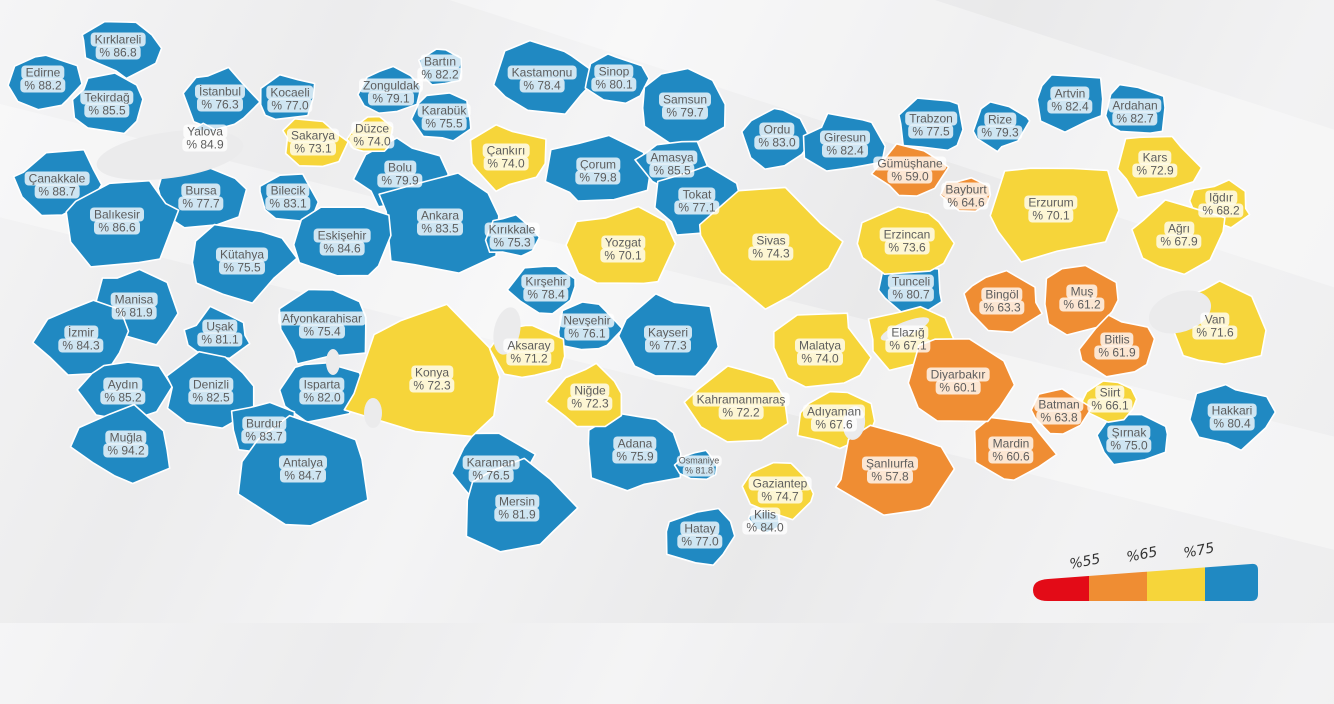  What do you see at coordinates (1231, 582) in the screenshot?
I see `legend-segment-blue` at bounding box center [1231, 582].